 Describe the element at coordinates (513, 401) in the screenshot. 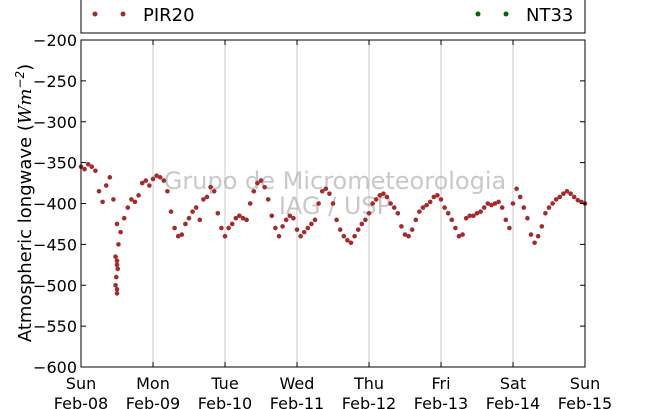

I see `x-tick-label-date: Feb-14` at that location.